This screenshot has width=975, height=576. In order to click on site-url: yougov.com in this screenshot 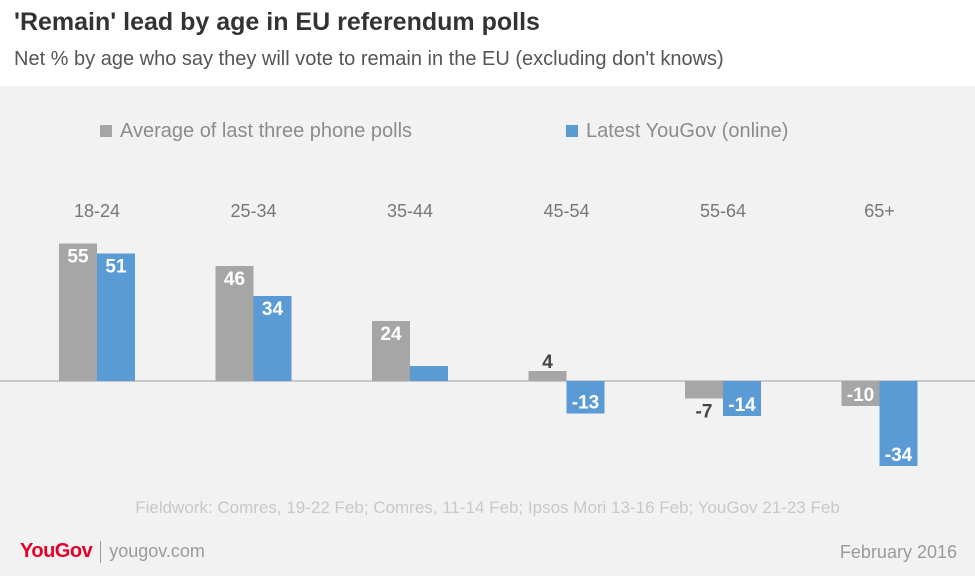, I will do `click(157, 551)`.